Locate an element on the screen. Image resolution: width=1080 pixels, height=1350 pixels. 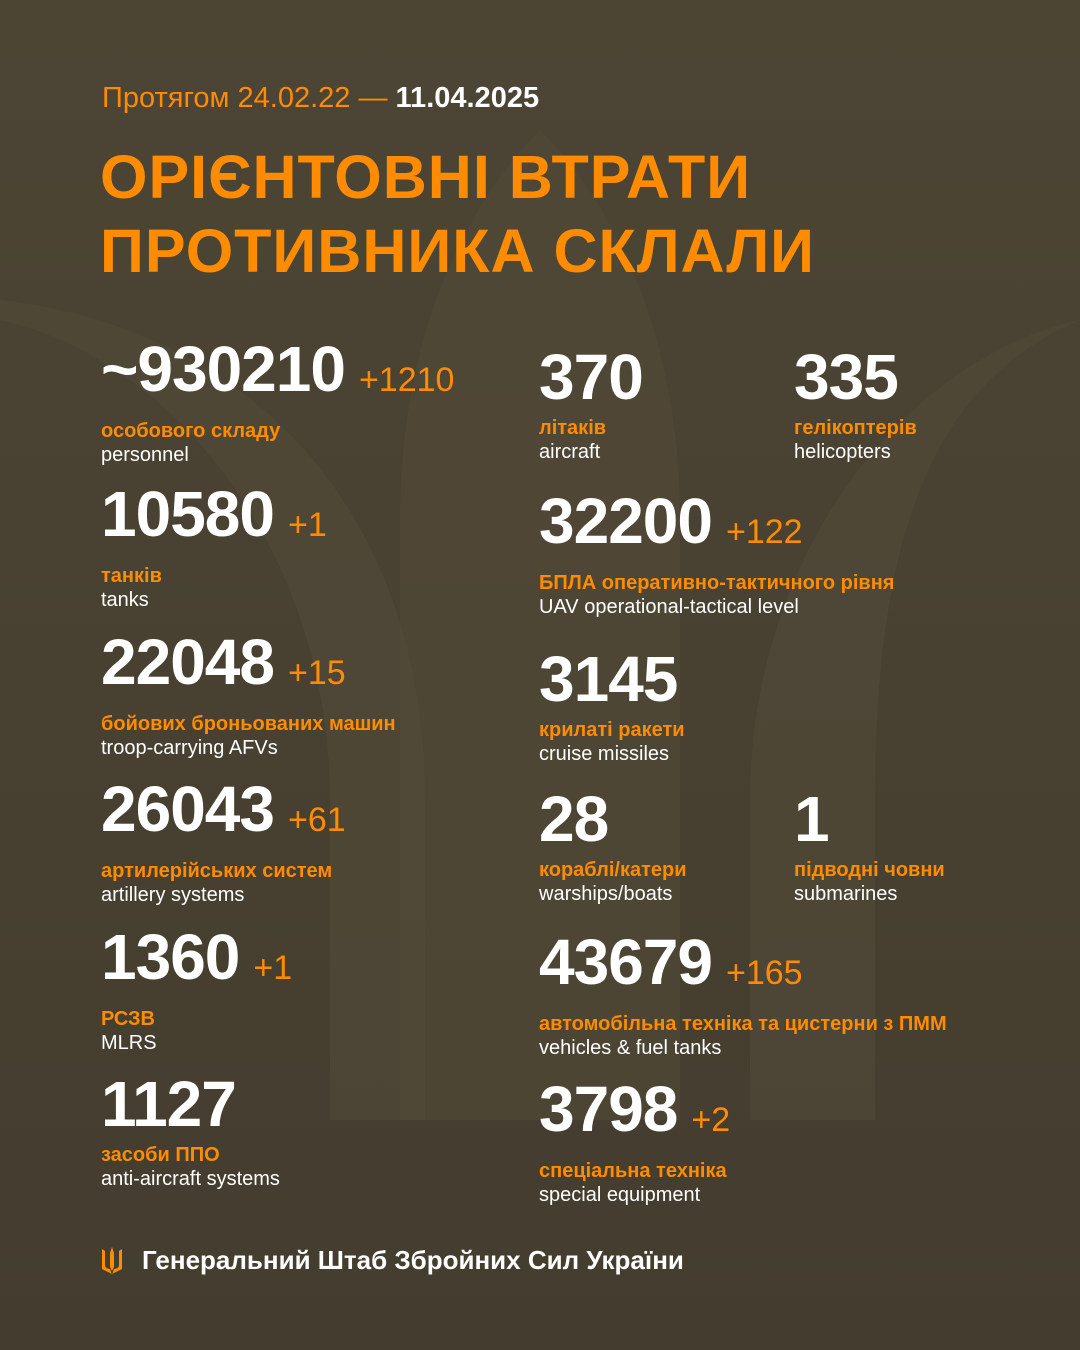
trident-icon is located at coordinates (112, 1260).